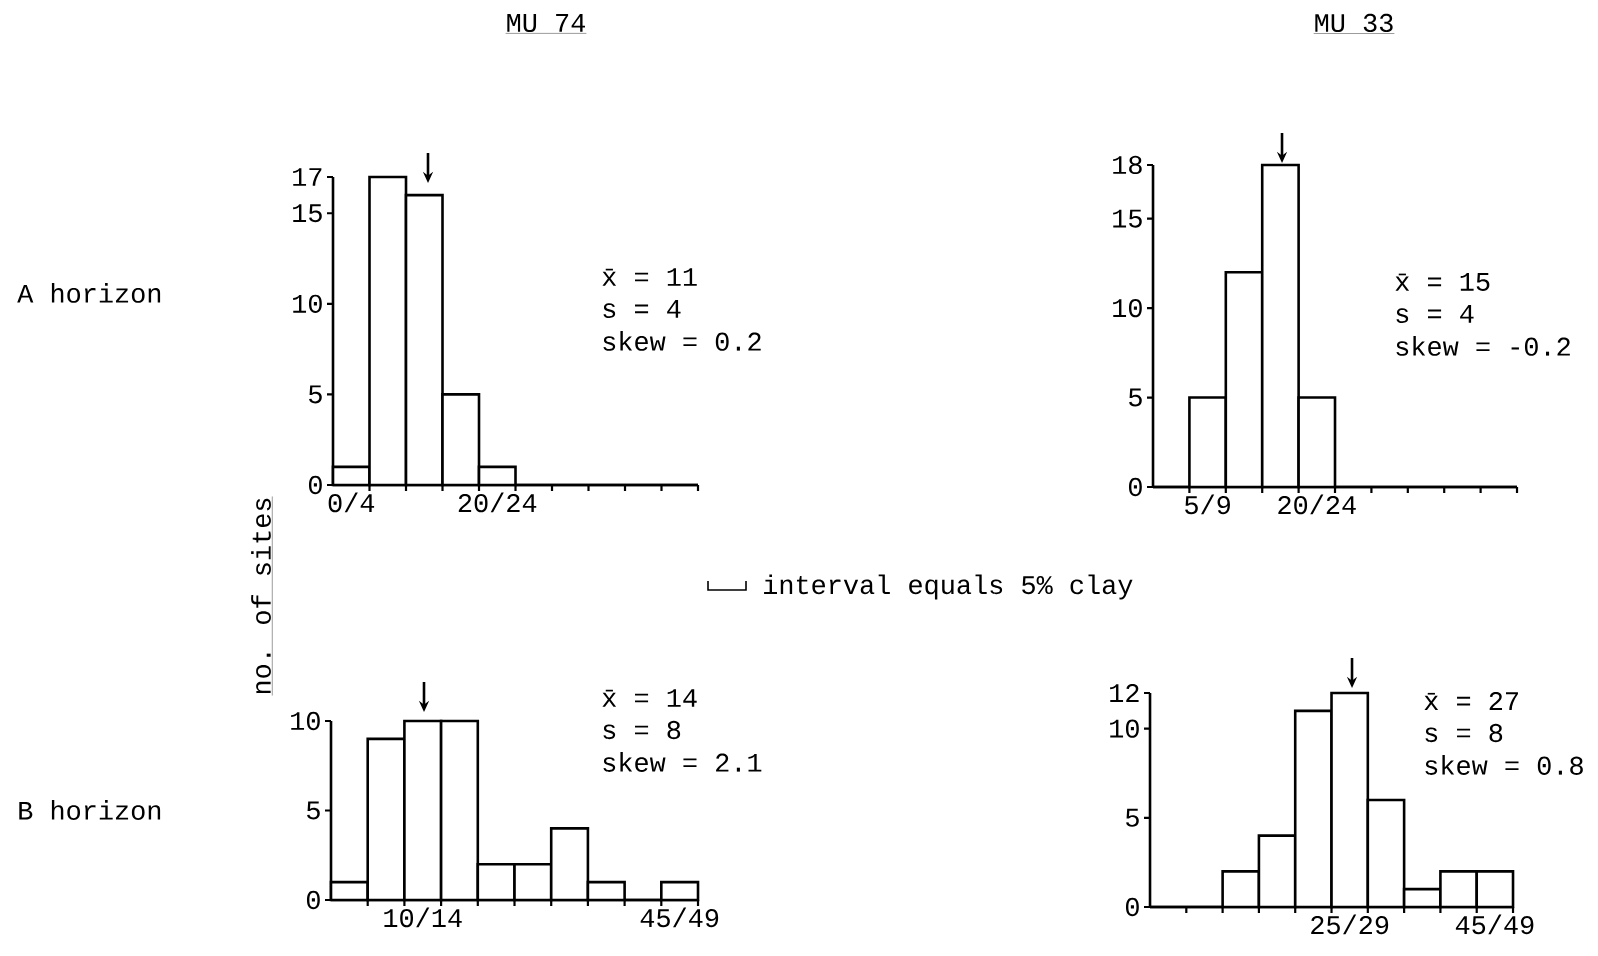  Describe the element at coordinates (649, 277) in the screenshot. I see `annotation: x̄ = 11` at that location.